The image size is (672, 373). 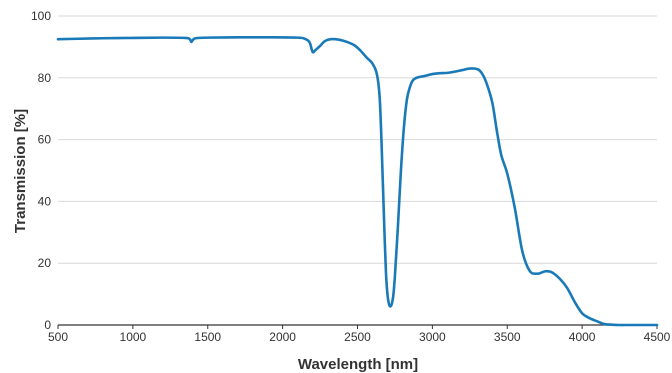 What do you see at coordinates (282, 337) in the screenshot?
I see `x-tick-label-2000: 2000` at bounding box center [282, 337].